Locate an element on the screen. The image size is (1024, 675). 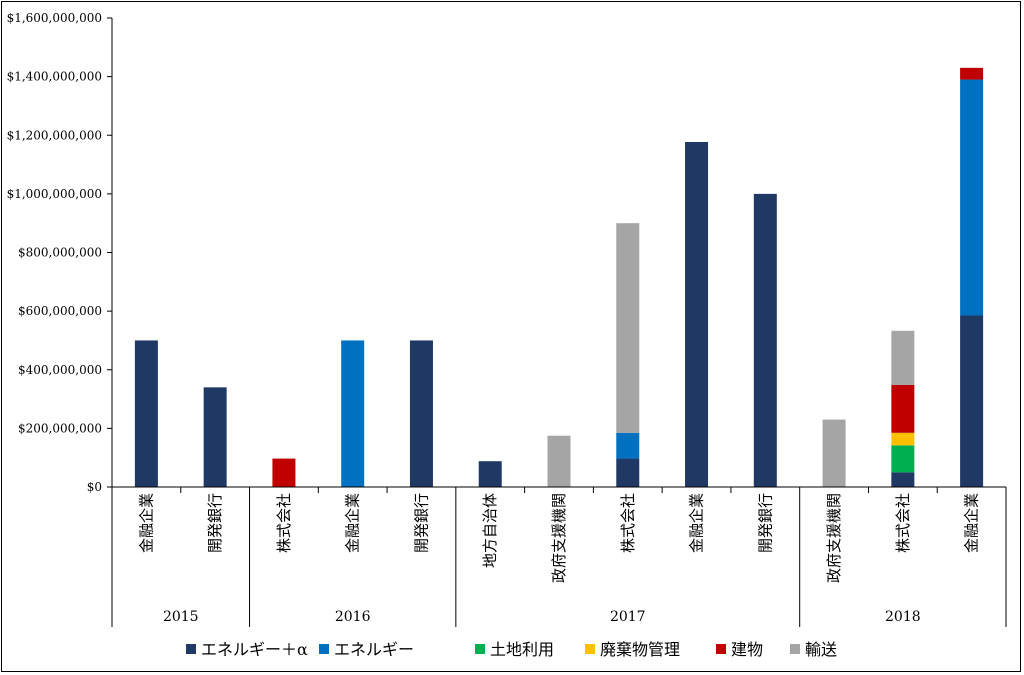
legend-label: 輸送 is located at coordinates (821, 649).